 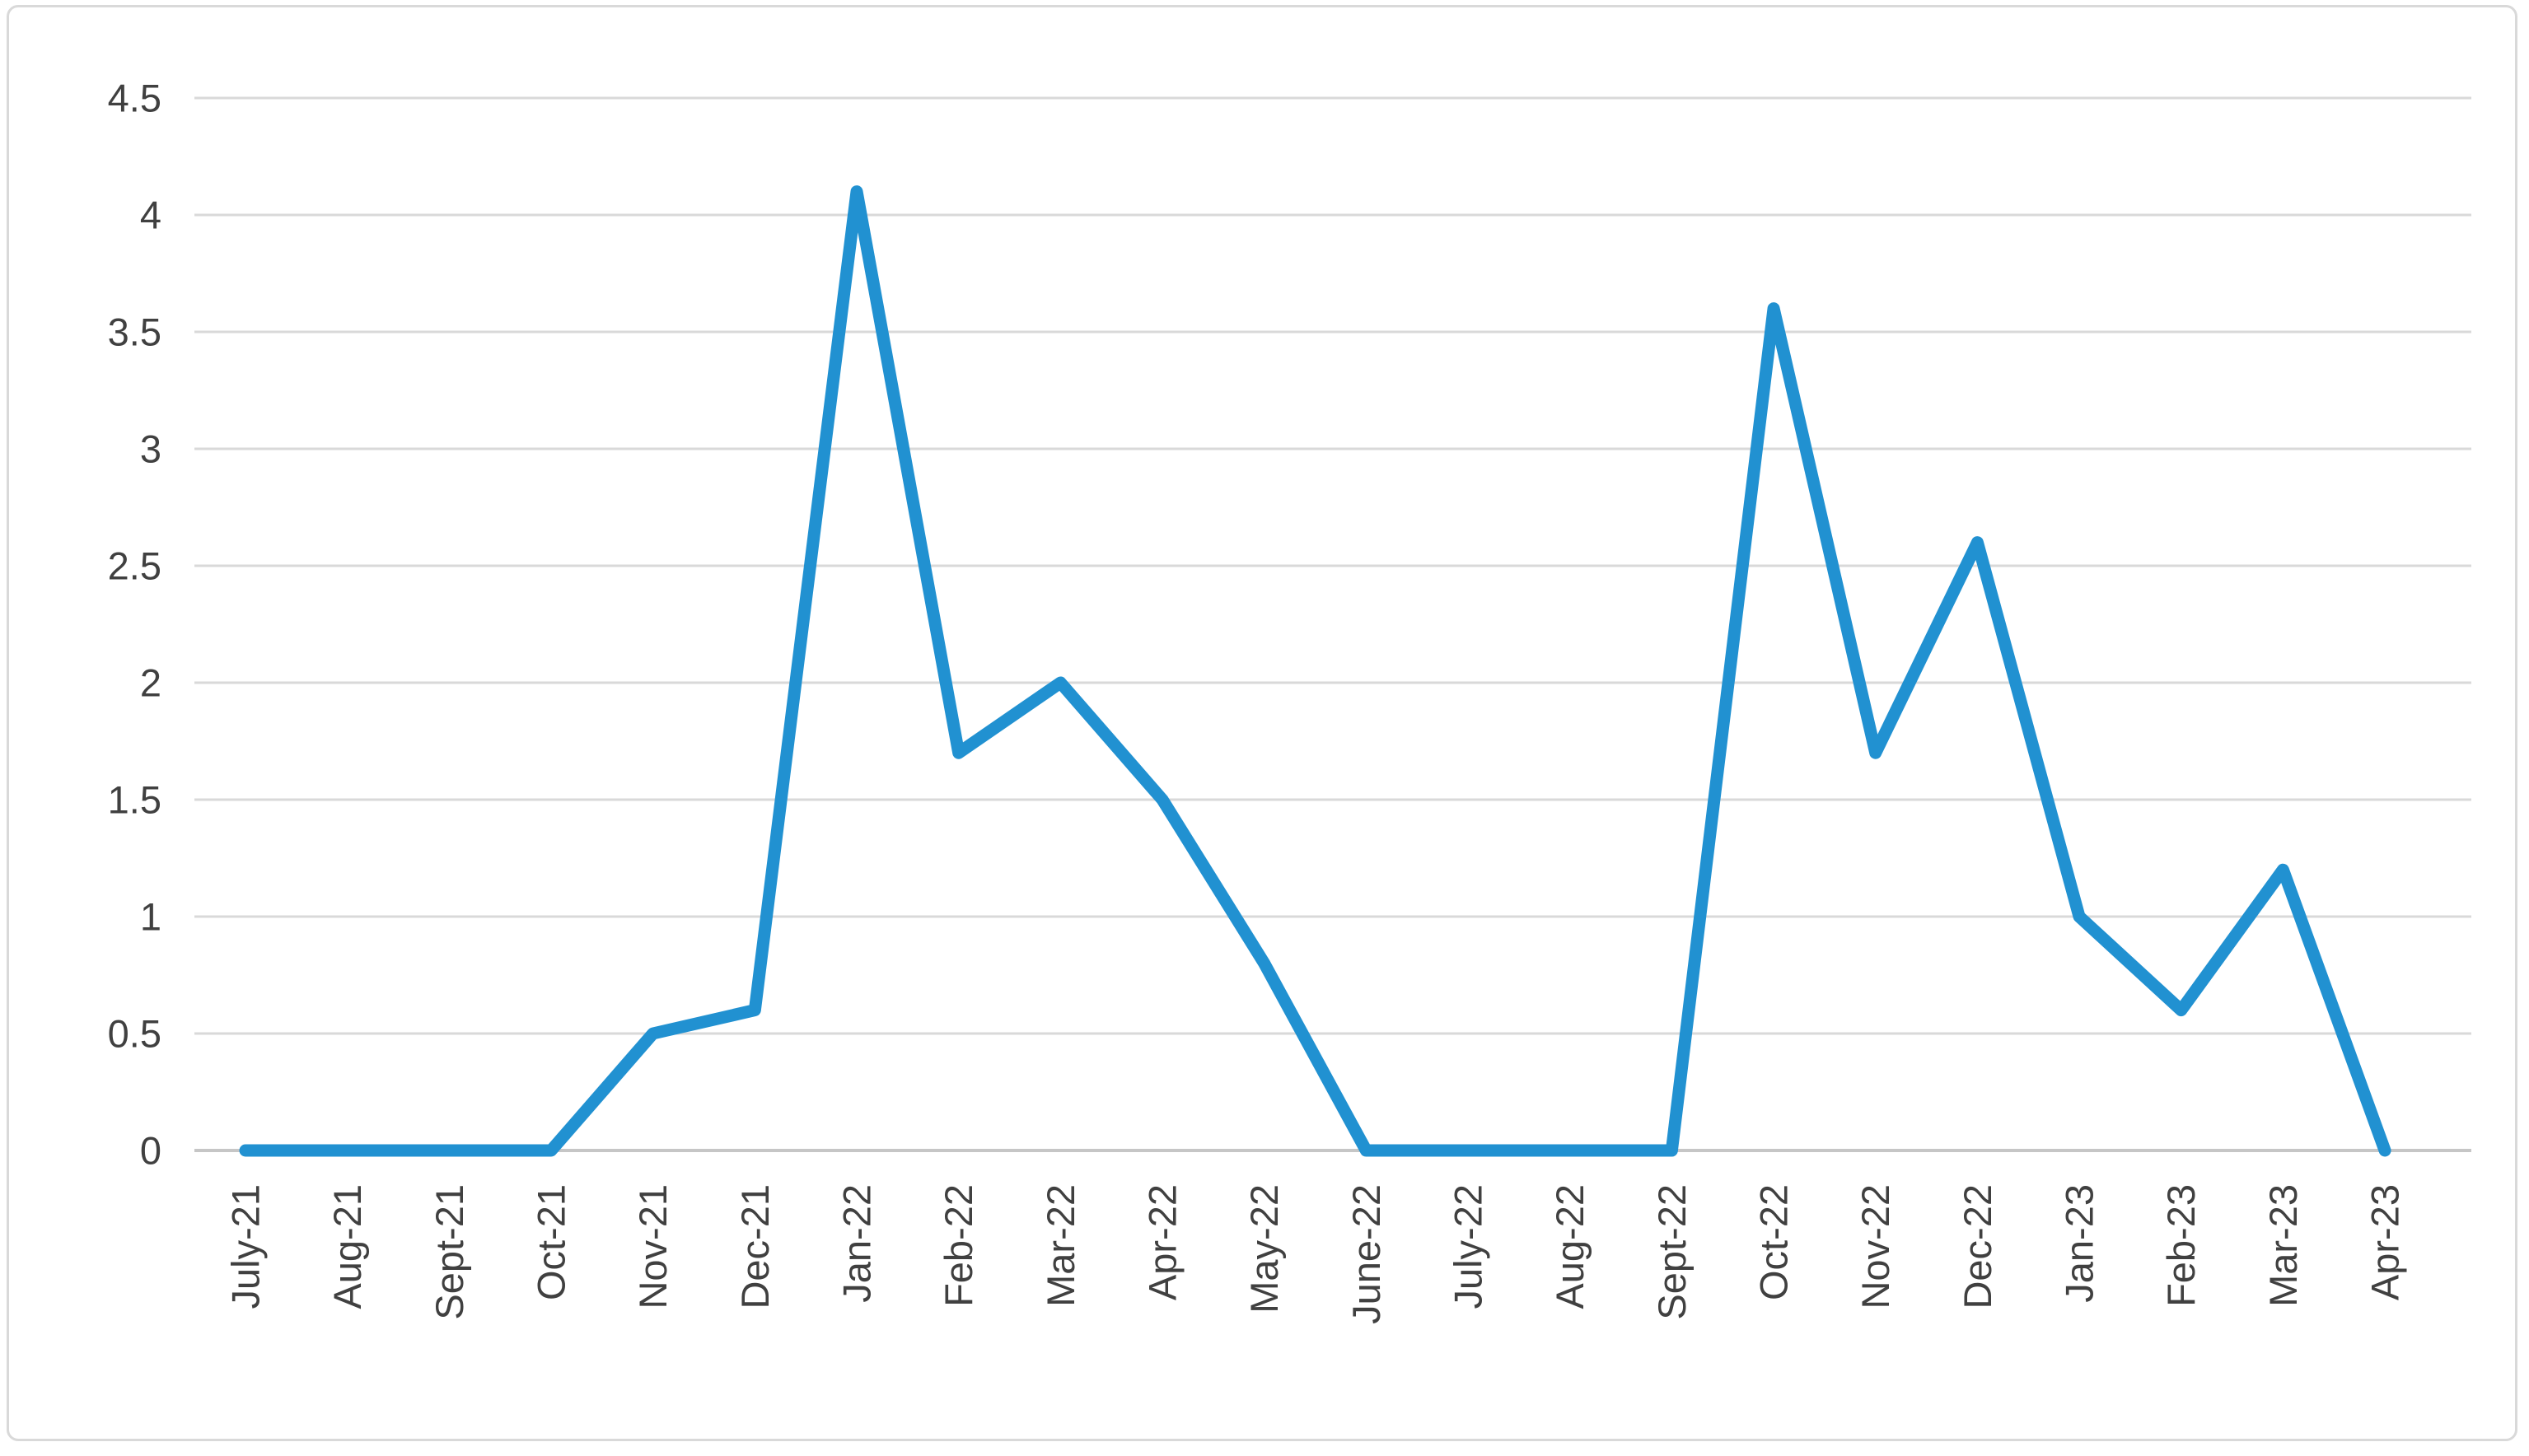 What do you see at coordinates (134, 565) in the screenshot?
I see `y-axis-tick-label: 2.5` at bounding box center [134, 565].